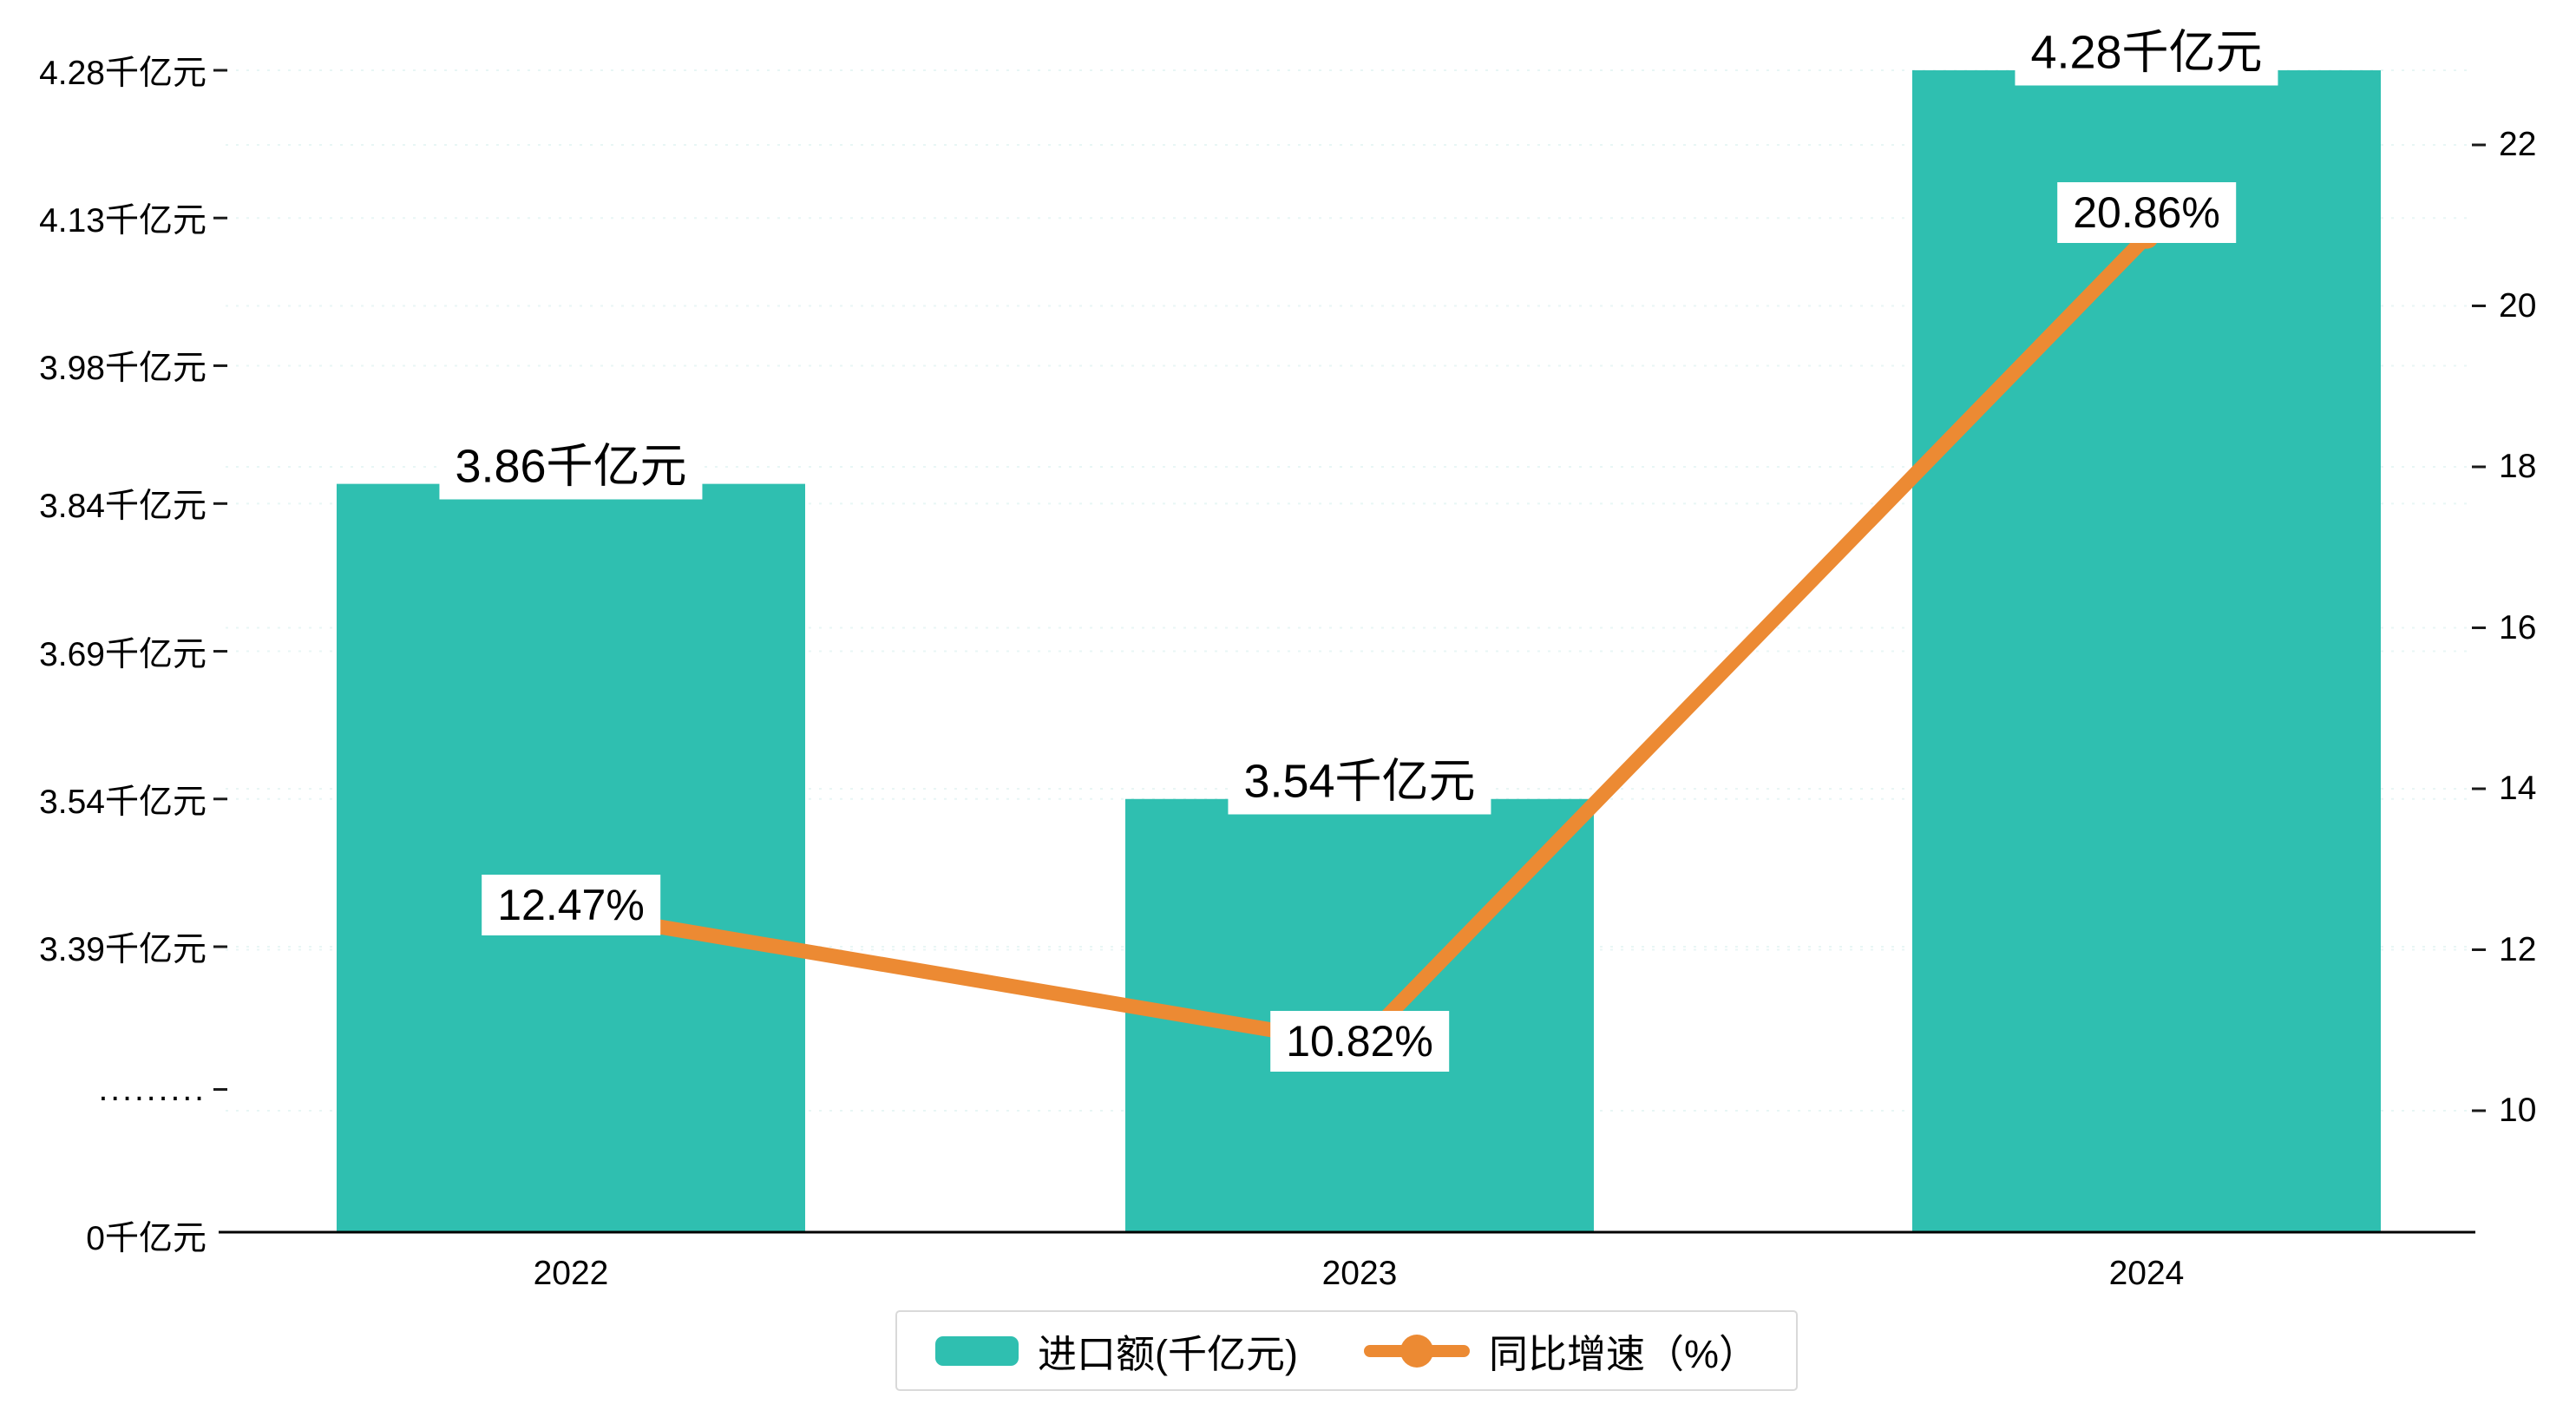 The image size is (2576, 1417). I want to click on legend-item-growth: 同比增速（%）, so click(1560, 1350).